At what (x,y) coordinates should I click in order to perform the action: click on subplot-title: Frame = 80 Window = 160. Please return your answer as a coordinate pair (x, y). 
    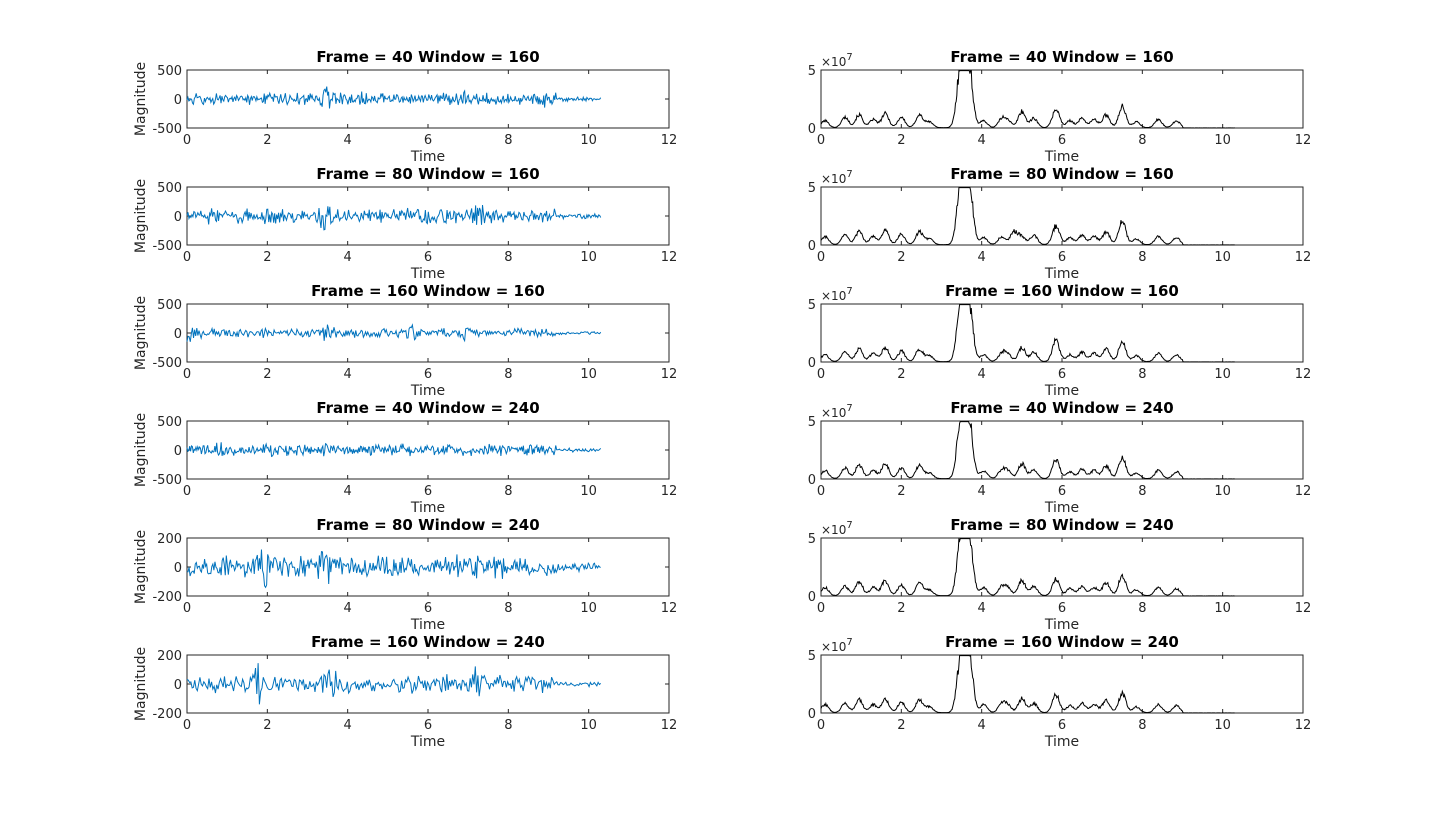
    Looking at the image, I should click on (427, 174).